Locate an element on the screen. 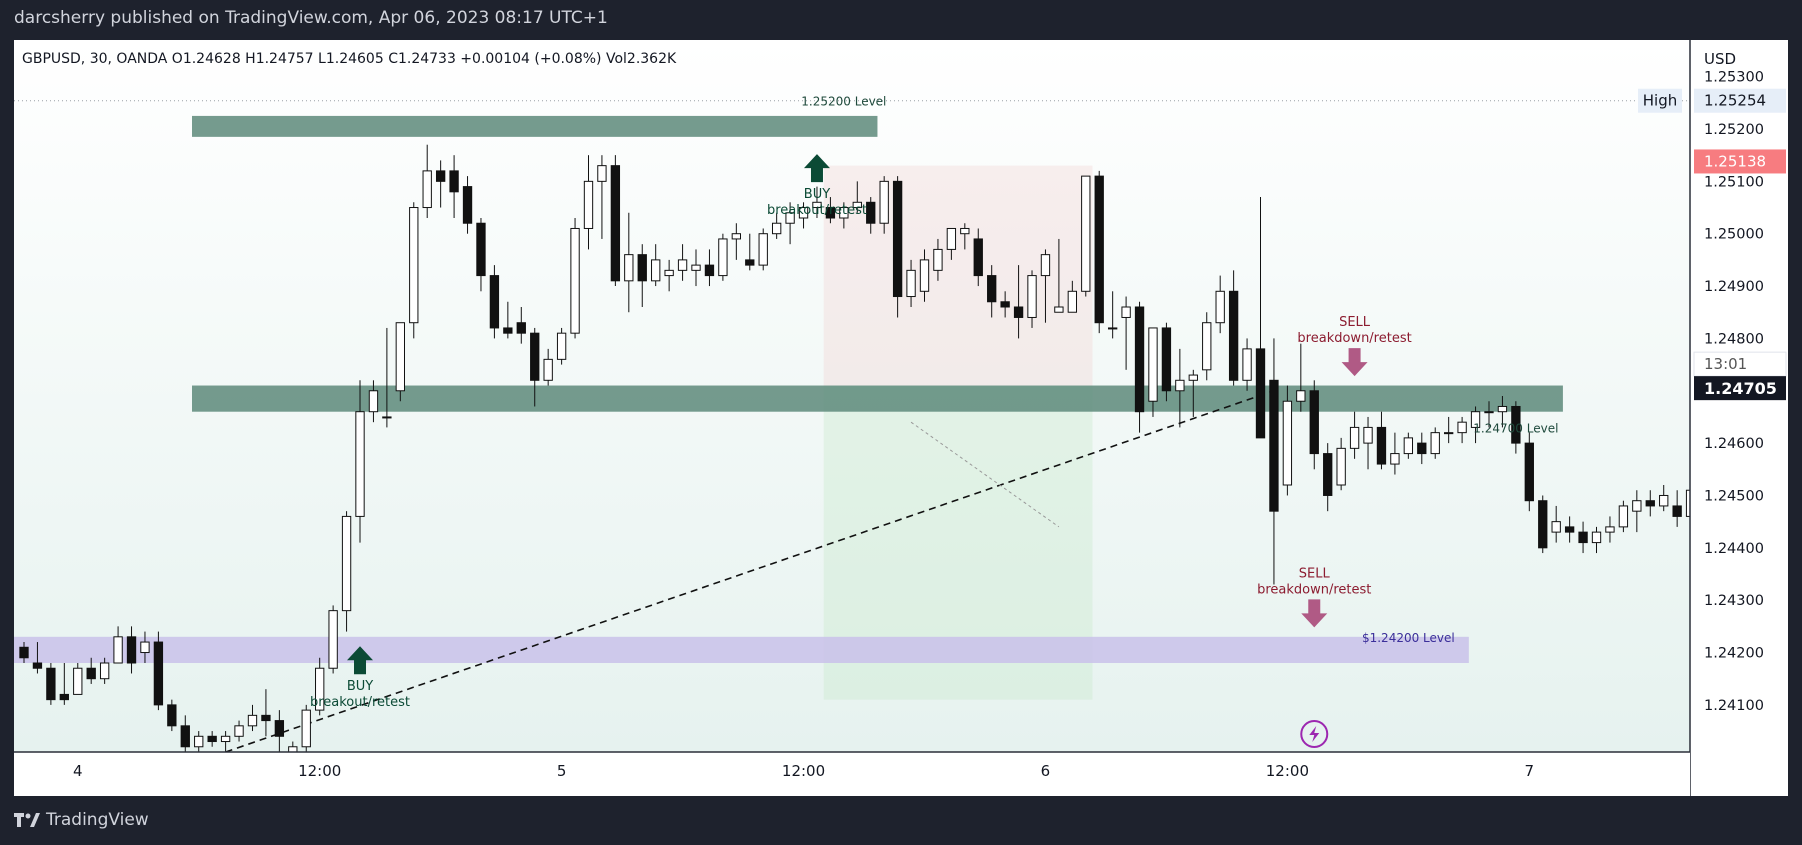  y-tick-label: 1.24600 is located at coordinates (1734, 444).